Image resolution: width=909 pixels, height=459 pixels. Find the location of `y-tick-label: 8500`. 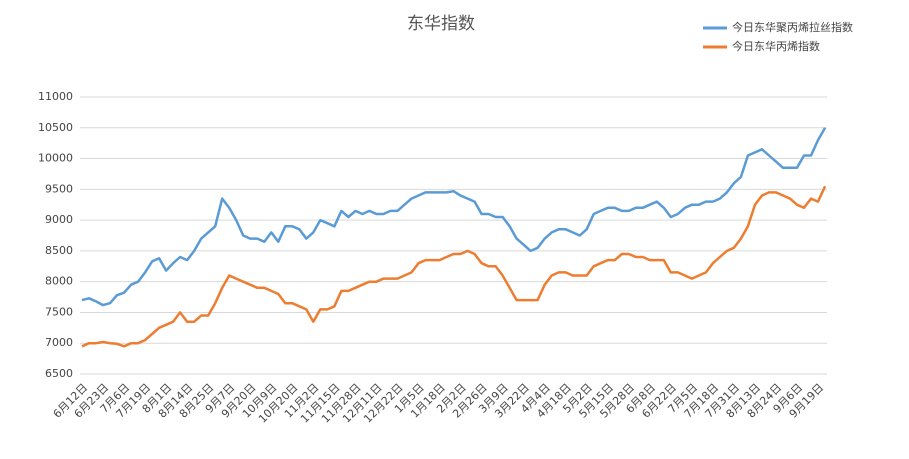

y-tick-label: 8500 is located at coordinates (59, 250).